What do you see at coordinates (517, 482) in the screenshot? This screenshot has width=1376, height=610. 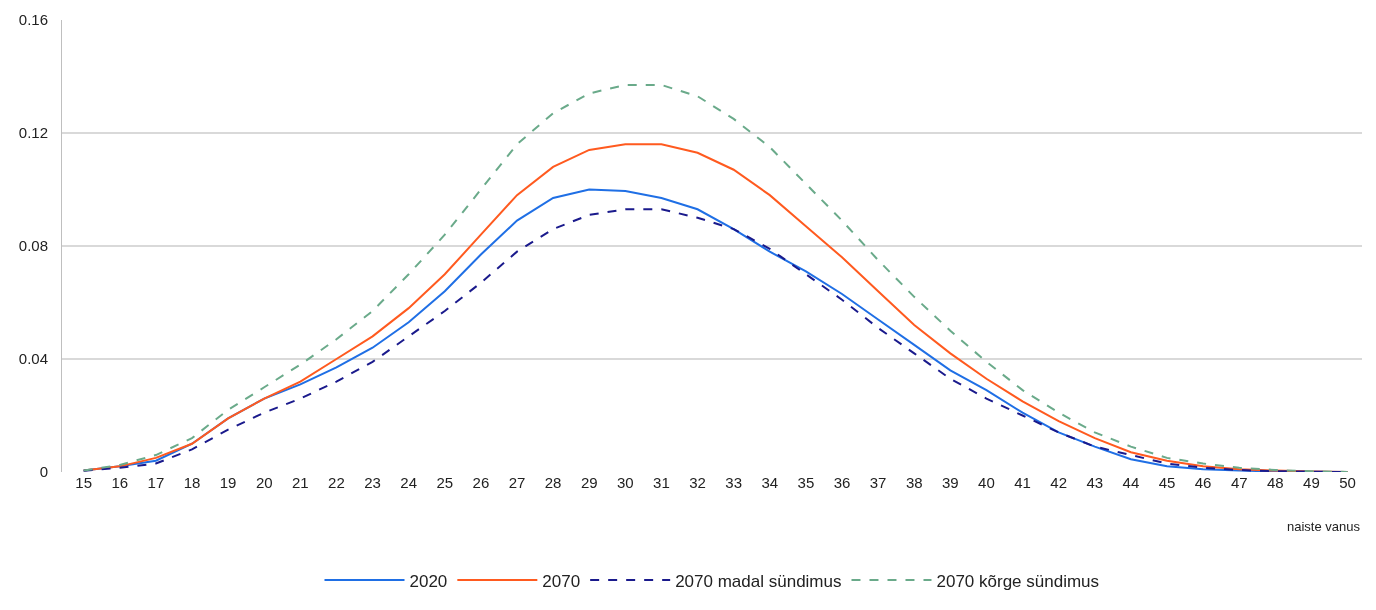 I see `x-tick-label: 27` at bounding box center [517, 482].